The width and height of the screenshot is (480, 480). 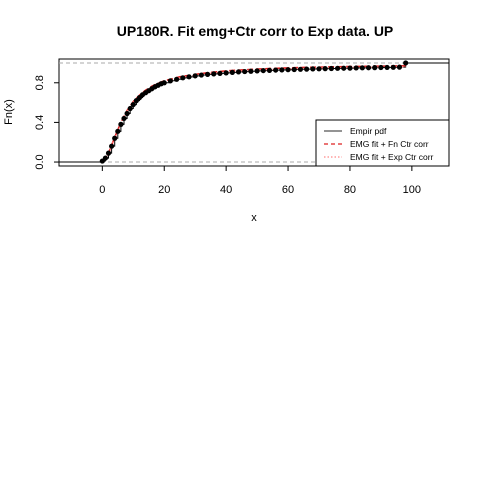 What do you see at coordinates (226, 190) in the screenshot?
I see `x-tick-label: 40` at bounding box center [226, 190].